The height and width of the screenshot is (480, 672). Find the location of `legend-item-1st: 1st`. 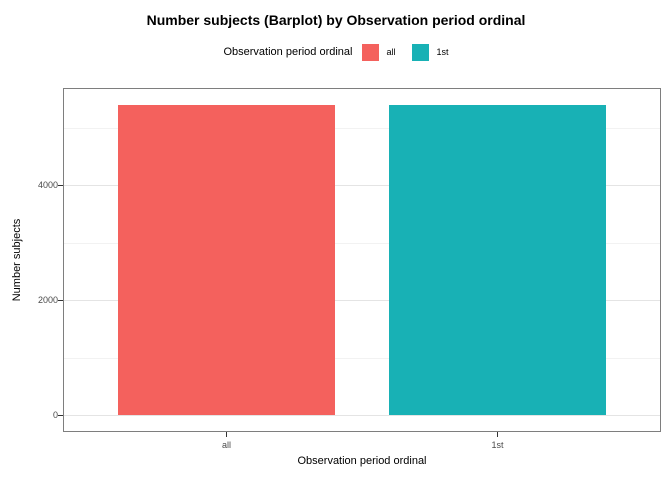

legend-item-1st: 1st is located at coordinates (430, 52).